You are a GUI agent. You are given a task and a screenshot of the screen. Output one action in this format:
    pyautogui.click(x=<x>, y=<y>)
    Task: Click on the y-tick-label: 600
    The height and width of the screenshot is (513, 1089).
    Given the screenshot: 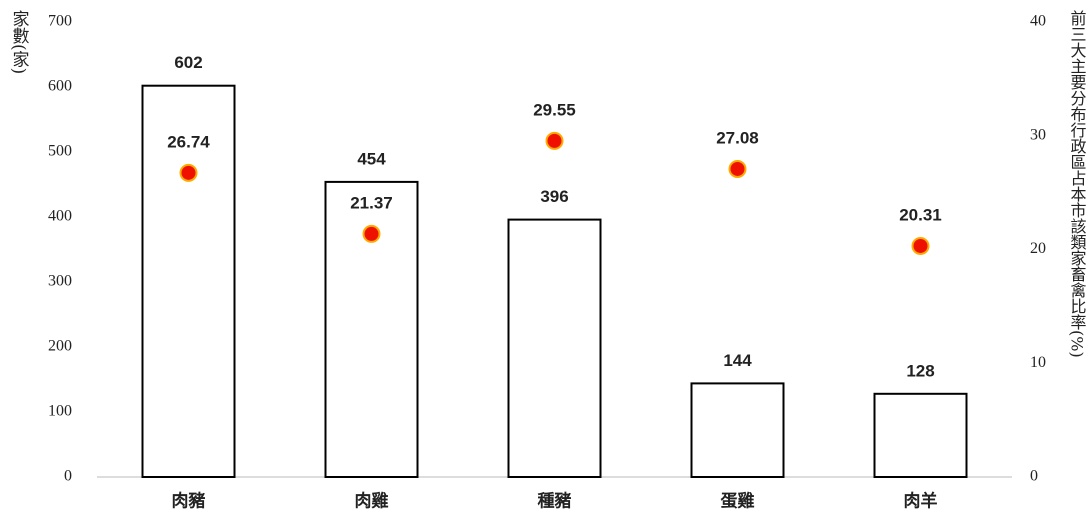 What is the action you would take?
    pyautogui.click(x=60, y=86)
    